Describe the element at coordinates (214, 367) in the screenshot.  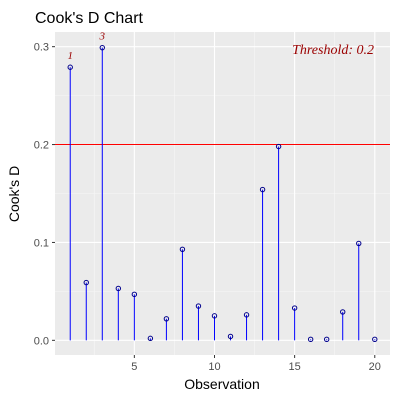
I see `x-tick-label: 10` at that location.